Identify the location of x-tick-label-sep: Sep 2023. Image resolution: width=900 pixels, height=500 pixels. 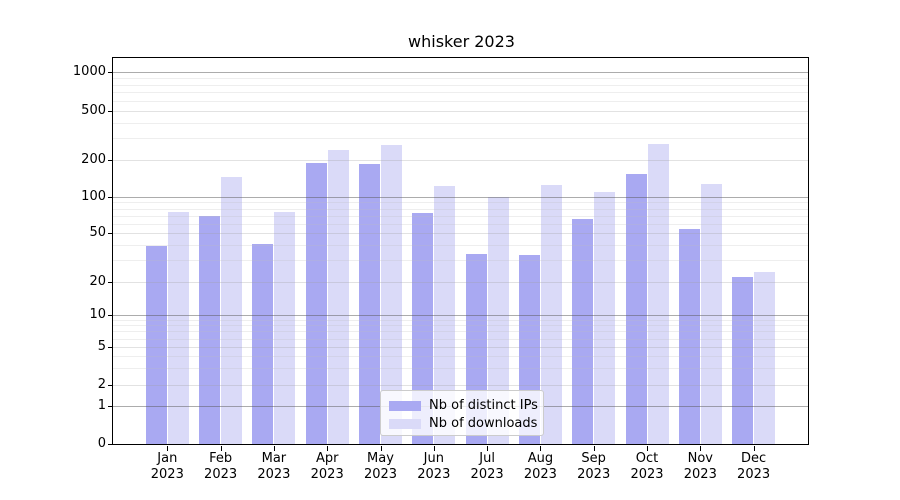
(594, 466).